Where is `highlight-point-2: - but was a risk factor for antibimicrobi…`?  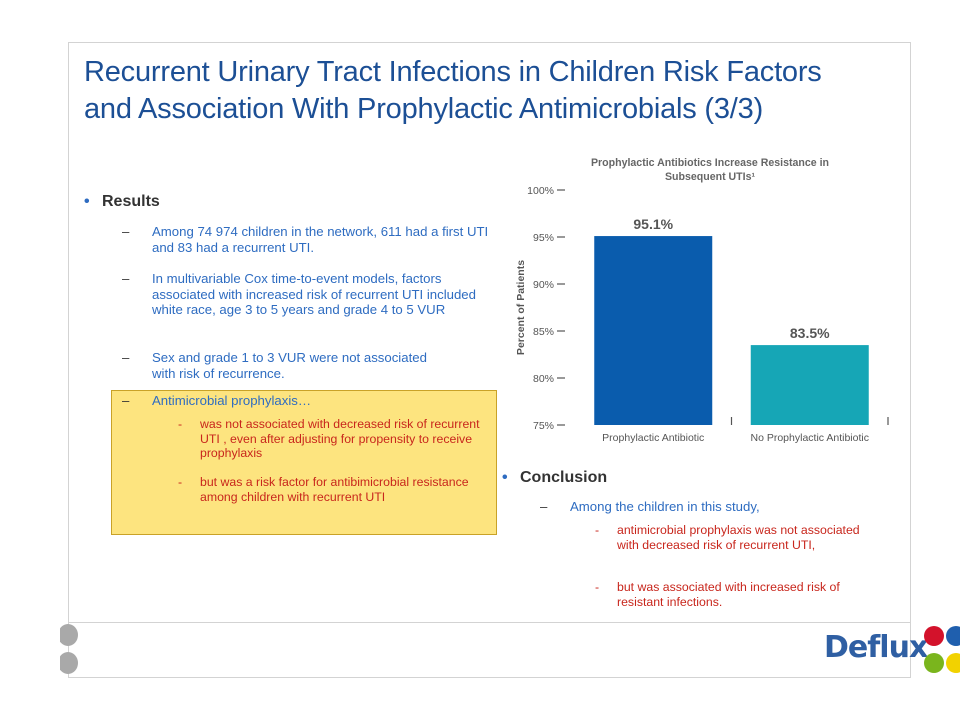 highlight-point-2: - but was a risk factor for antibimicrobi… is located at coordinates (334, 489).